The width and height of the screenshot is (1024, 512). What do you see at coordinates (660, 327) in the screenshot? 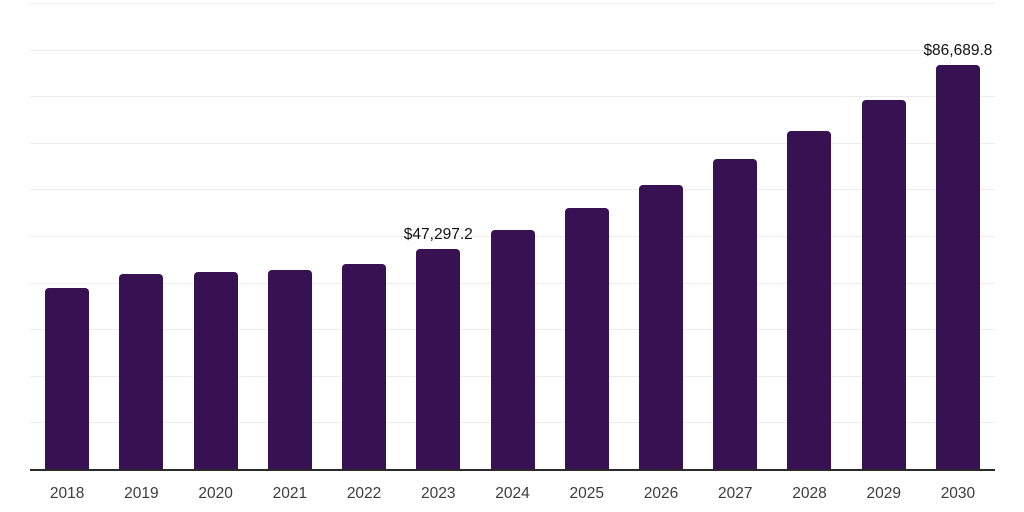
I see `bar-2026` at bounding box center [660, 327].